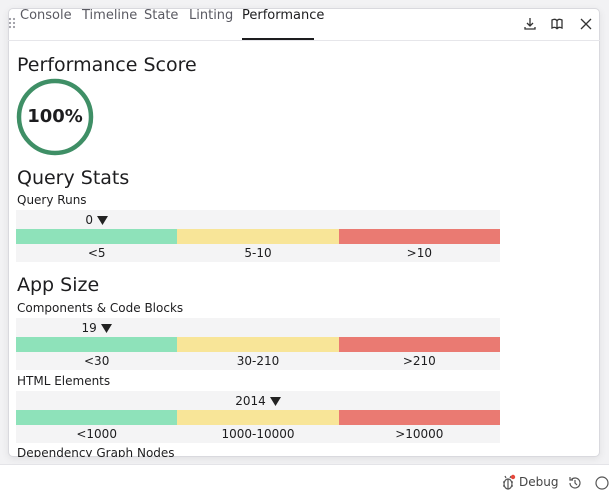 The image size is (609, 501). I want to click on range-label: 1000-10000, so click(258, 434).